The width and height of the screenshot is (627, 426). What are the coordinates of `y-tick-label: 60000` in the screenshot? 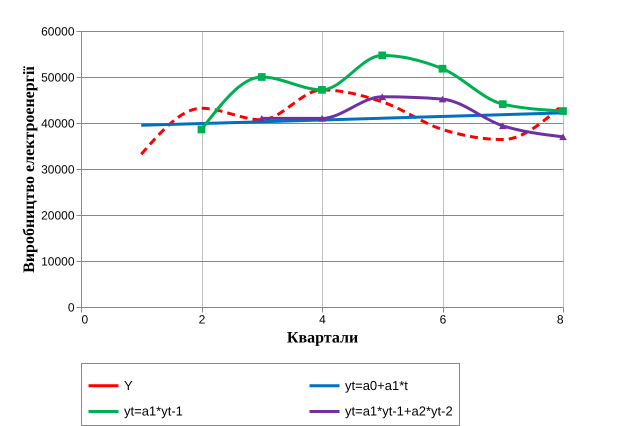 It's located at (58, 31).